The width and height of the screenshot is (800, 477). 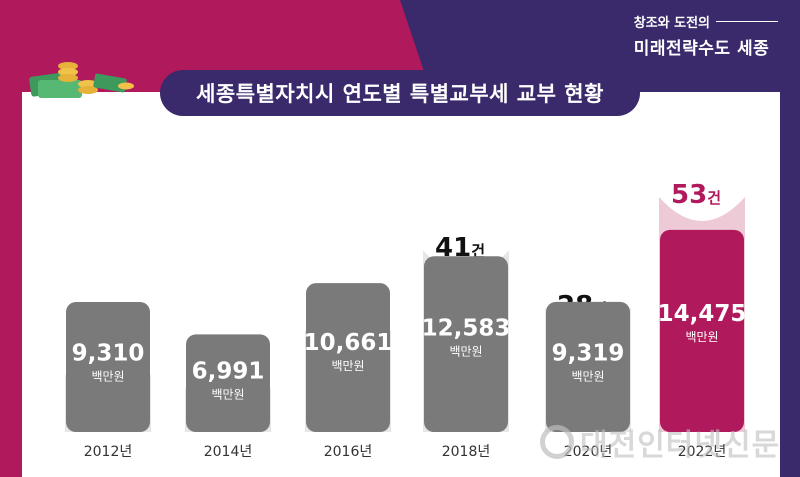 I want to click on chart-title: 세종특별자치시 연도별 특별교부세 교부 현황, so click(x=400, y=93).